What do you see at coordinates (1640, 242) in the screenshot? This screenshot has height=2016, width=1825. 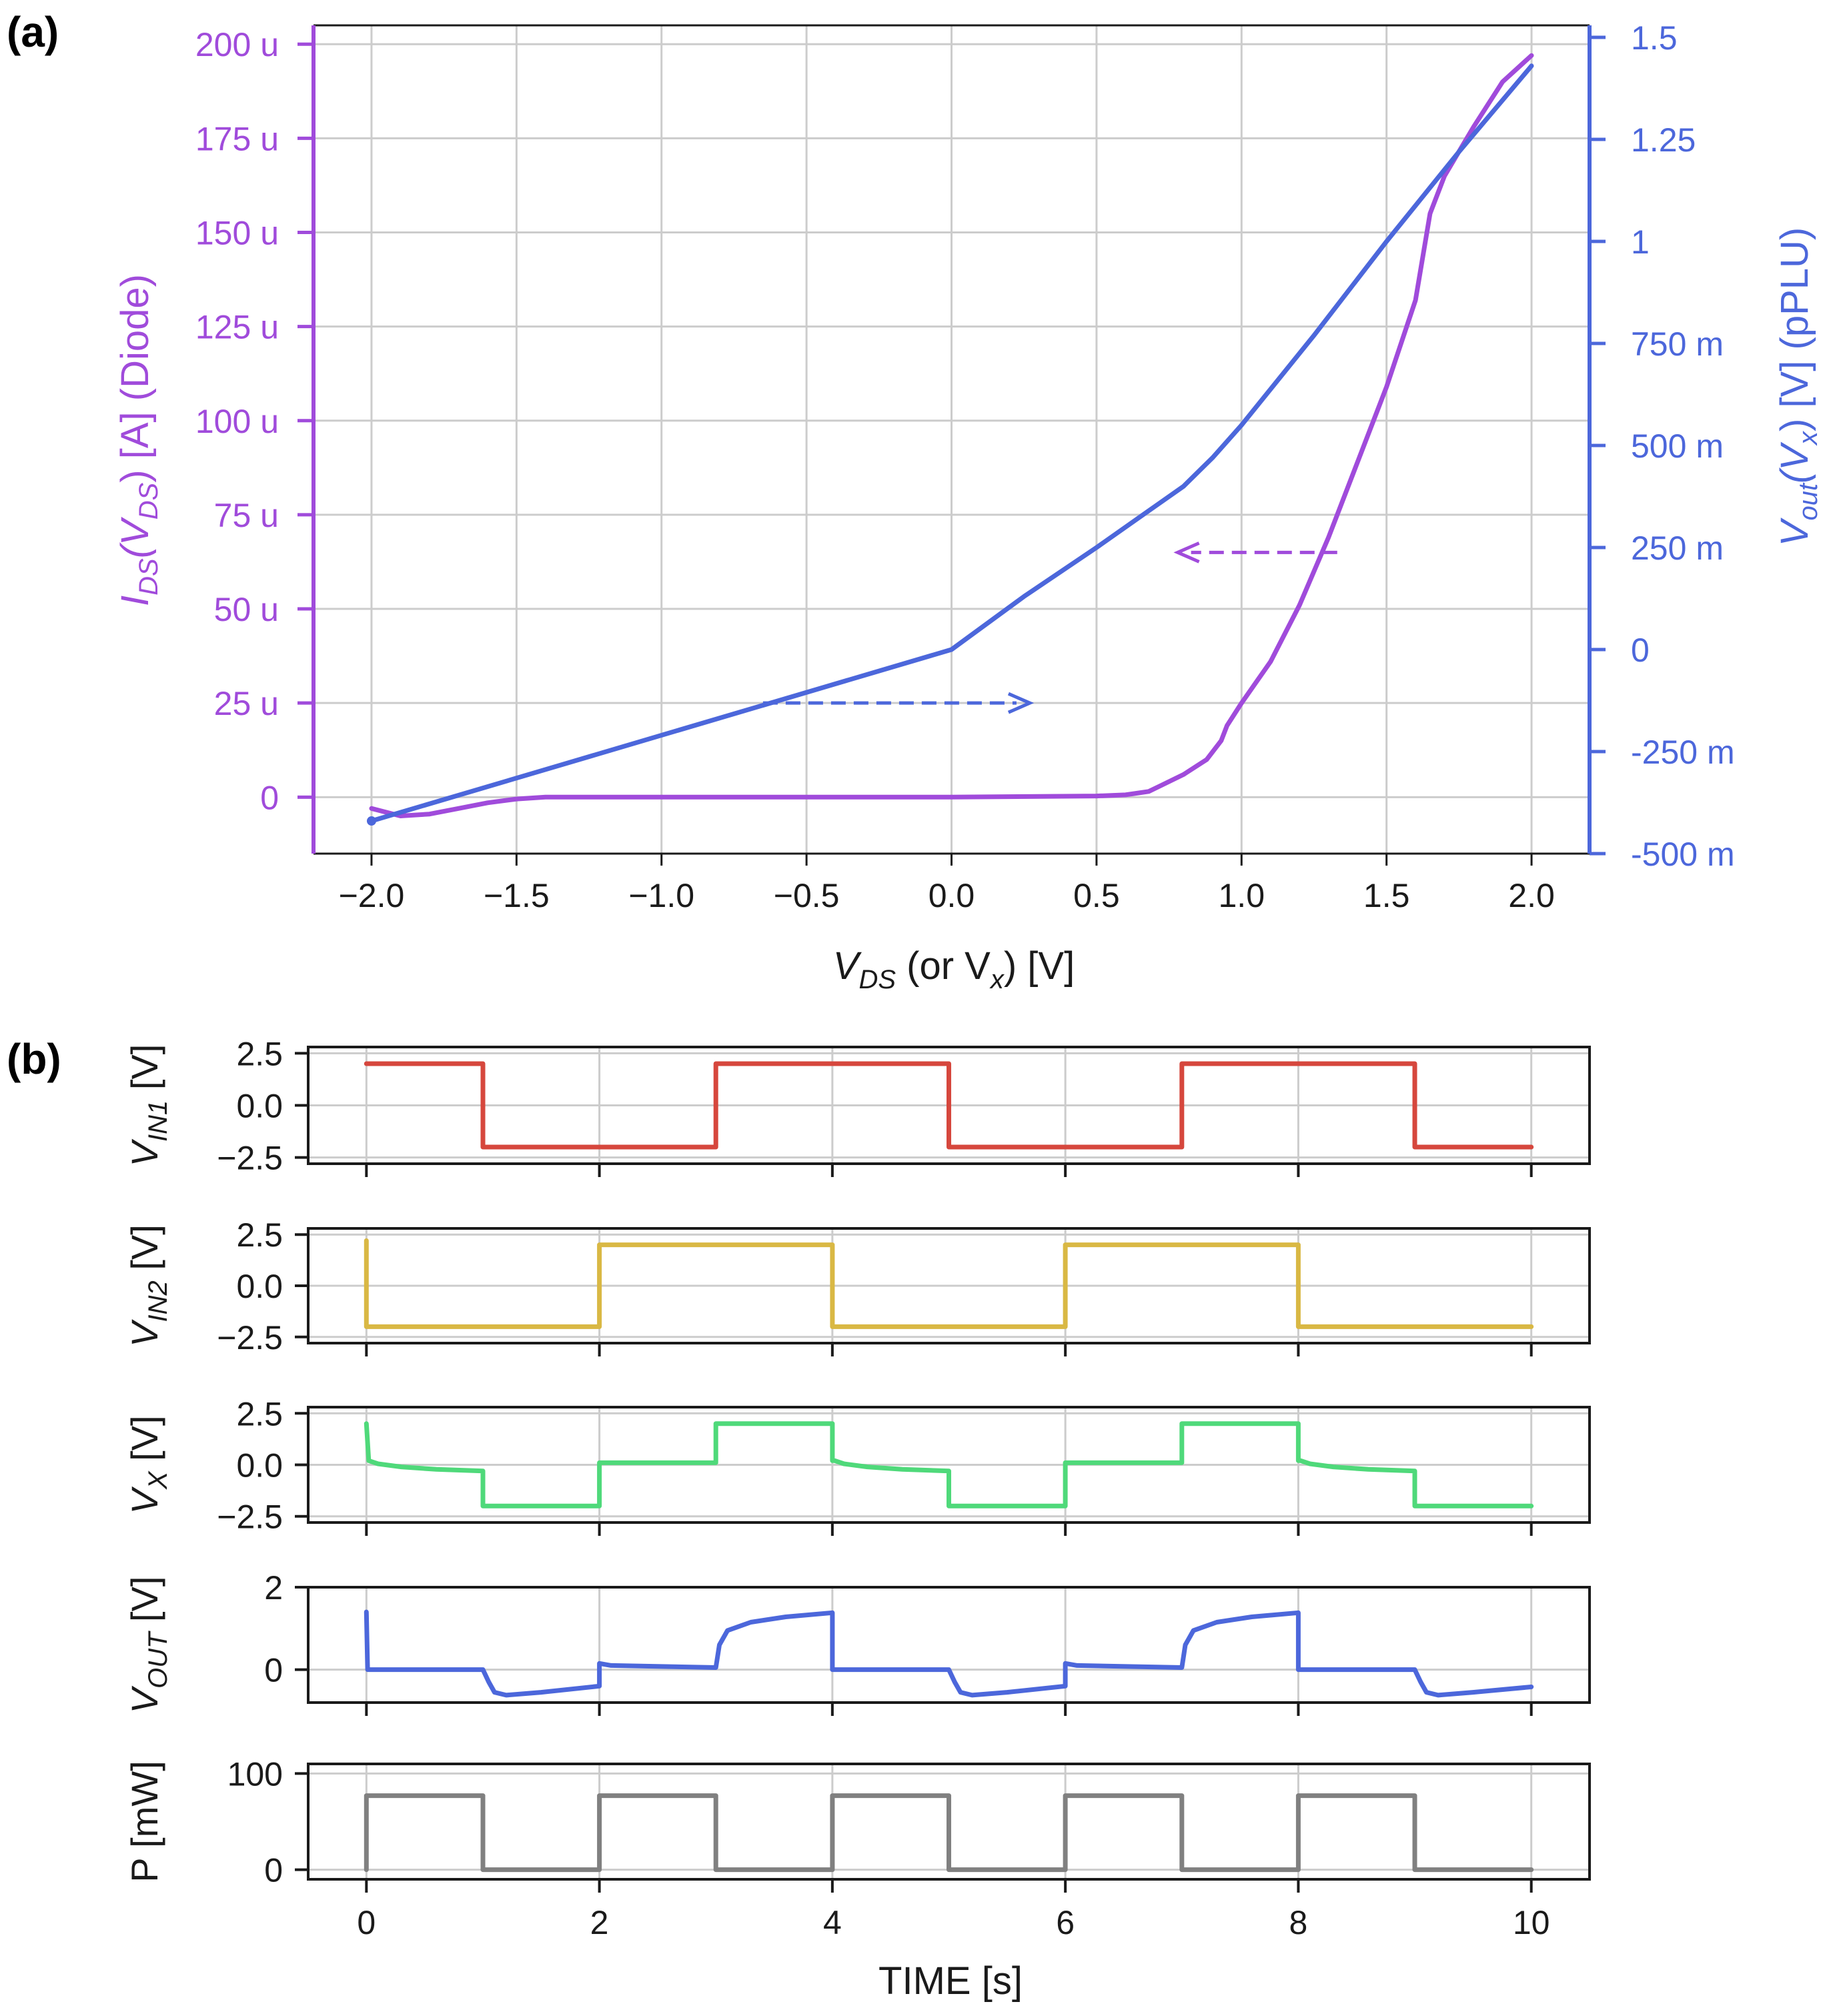 I see `right-tick-label: 1` at bounding box center [1640, 242].